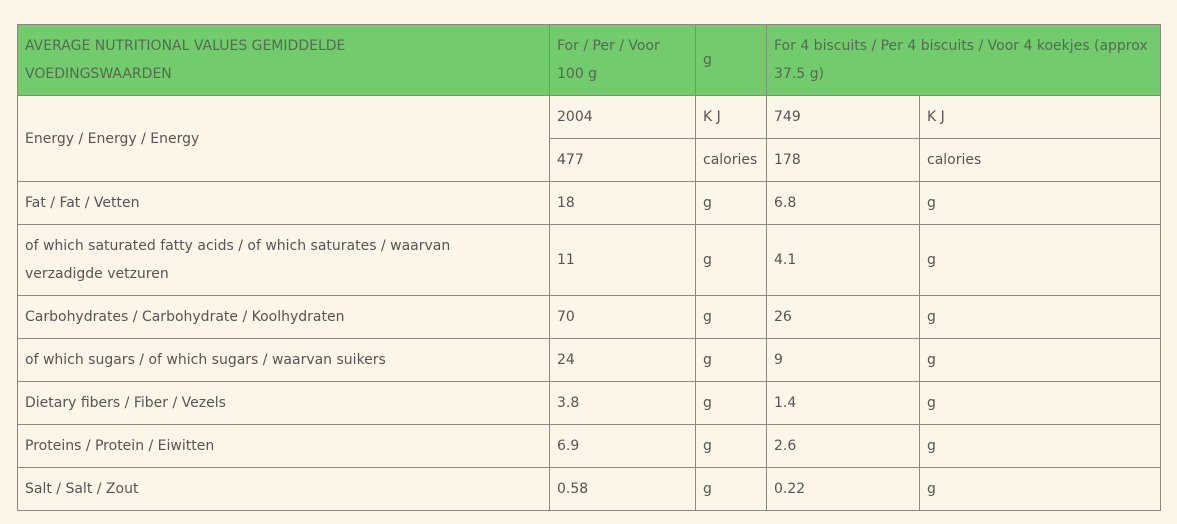 The height and width of the screenshot is (524, 1177). I want to click on nutrient-label: Dietary fibers / Fiber / Vezels, so click(283, 403).